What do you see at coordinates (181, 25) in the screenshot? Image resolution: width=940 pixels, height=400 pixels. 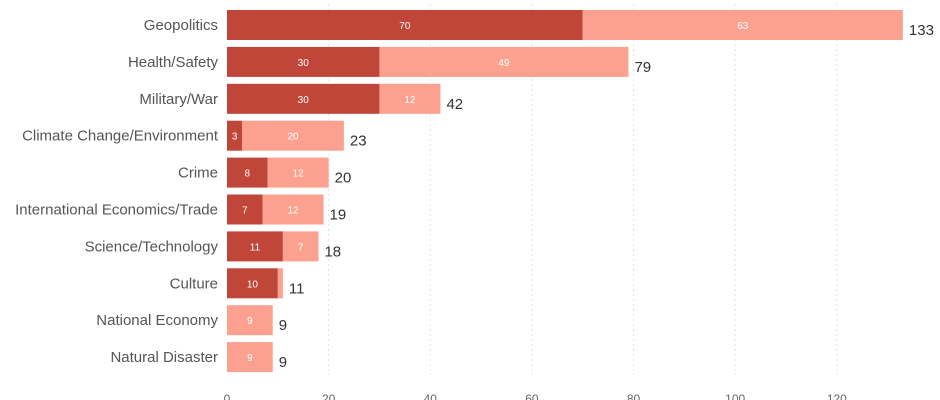 I see `category-label: Geopolitics` at bounding box center [181, 25].